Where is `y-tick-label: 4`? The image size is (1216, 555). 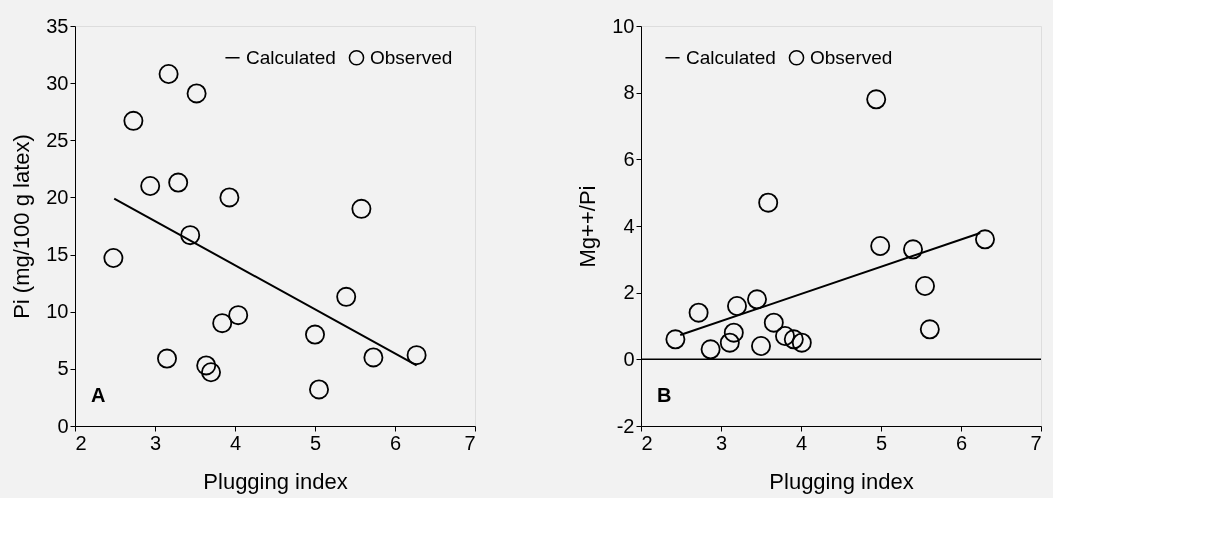
y-tick-label: 4 is located at coordinates (629, 225).